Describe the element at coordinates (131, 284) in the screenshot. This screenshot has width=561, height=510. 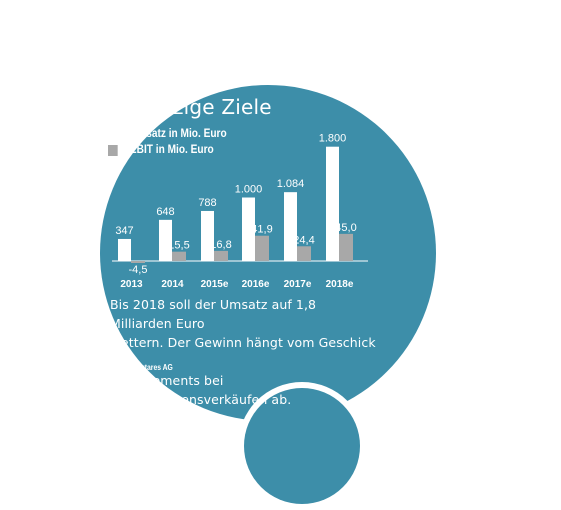
I see `x-tick-label: 2013` at that location.